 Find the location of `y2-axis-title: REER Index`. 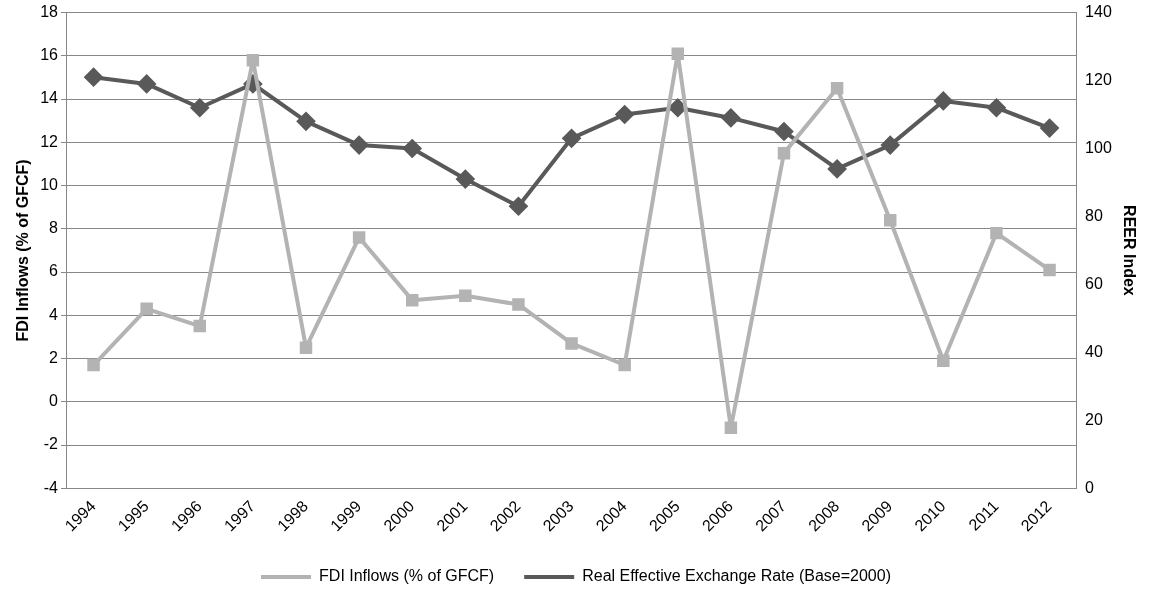

y2-axis-title: REER Index is located at coordinates (1129, 250).